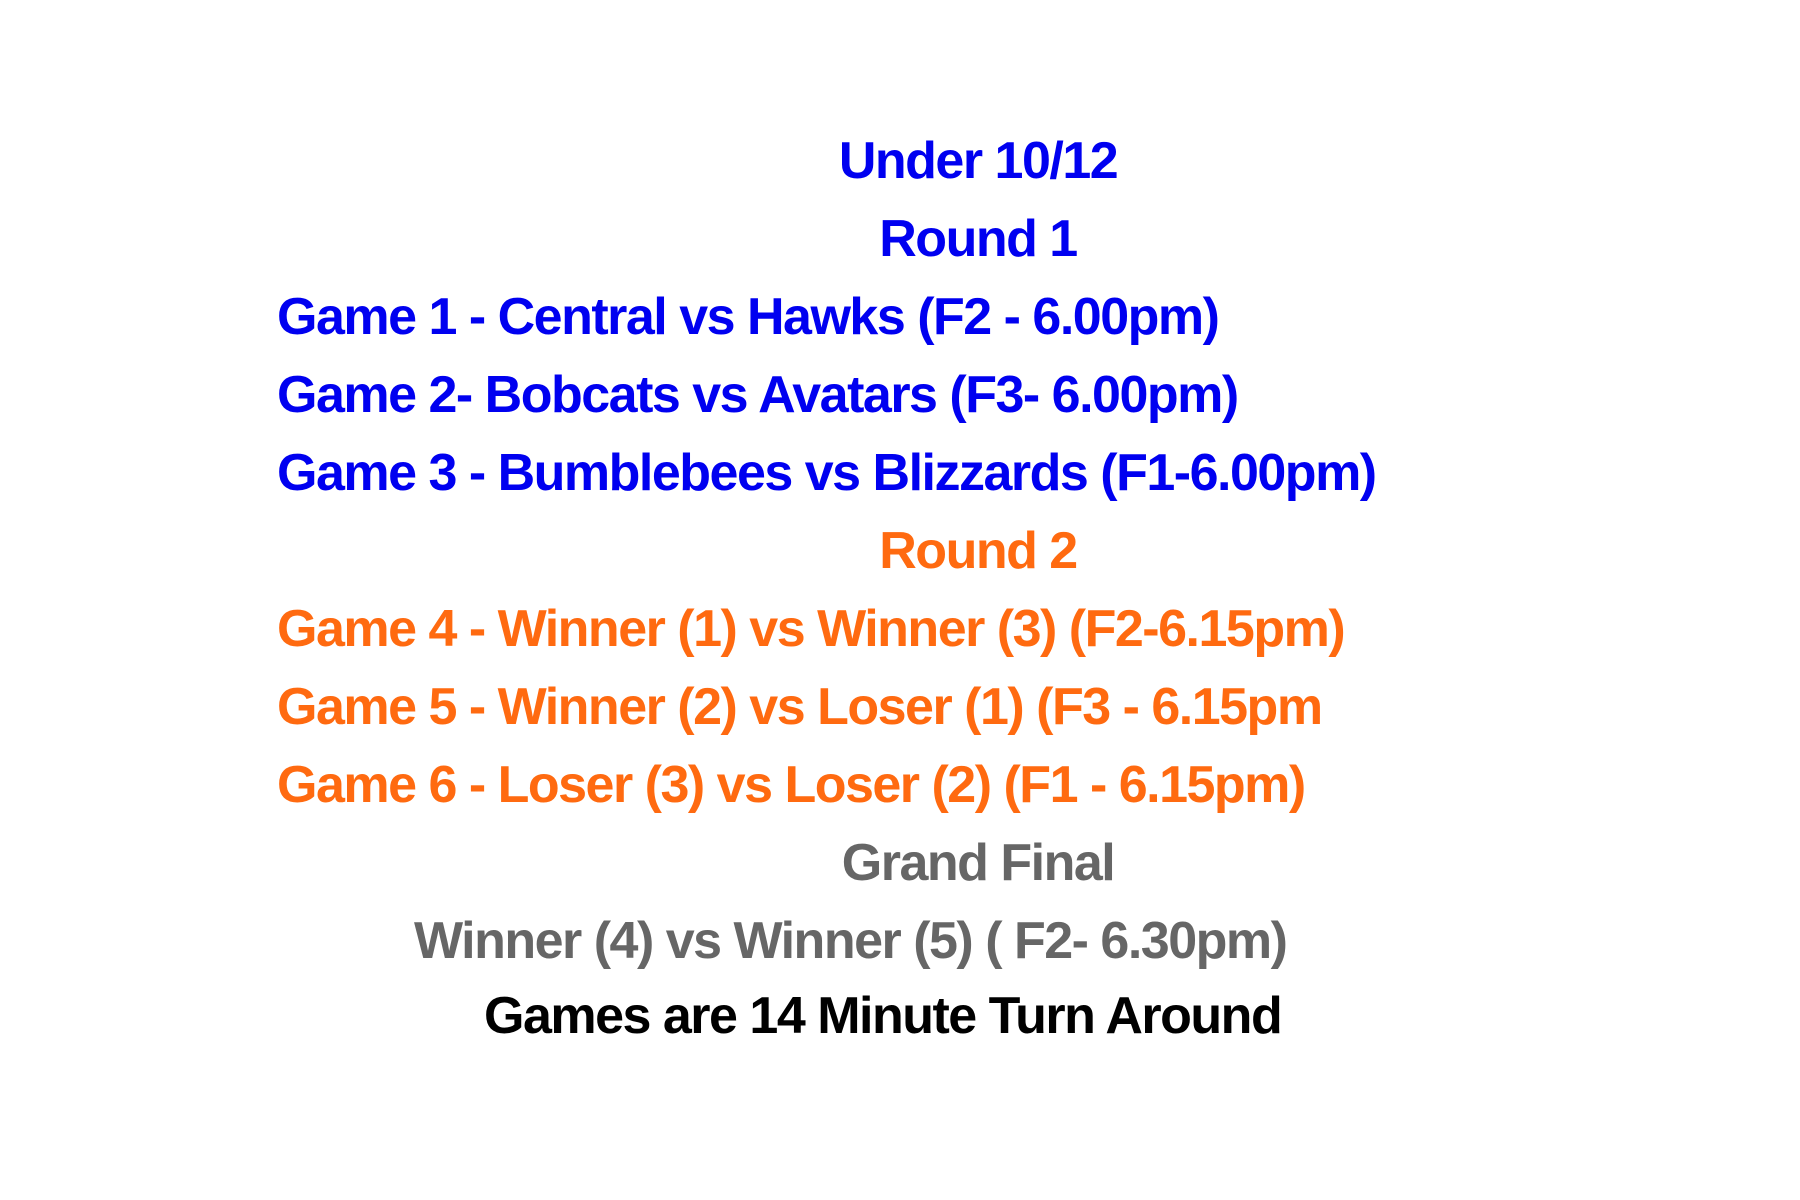 Image resolution: width=1800 pixels, height=1200 pixels. Describe the element at coordinates (883, 1016) in the screenshot. I see `turnaround-note: Games are 14 Minute Turn Around` at that location.